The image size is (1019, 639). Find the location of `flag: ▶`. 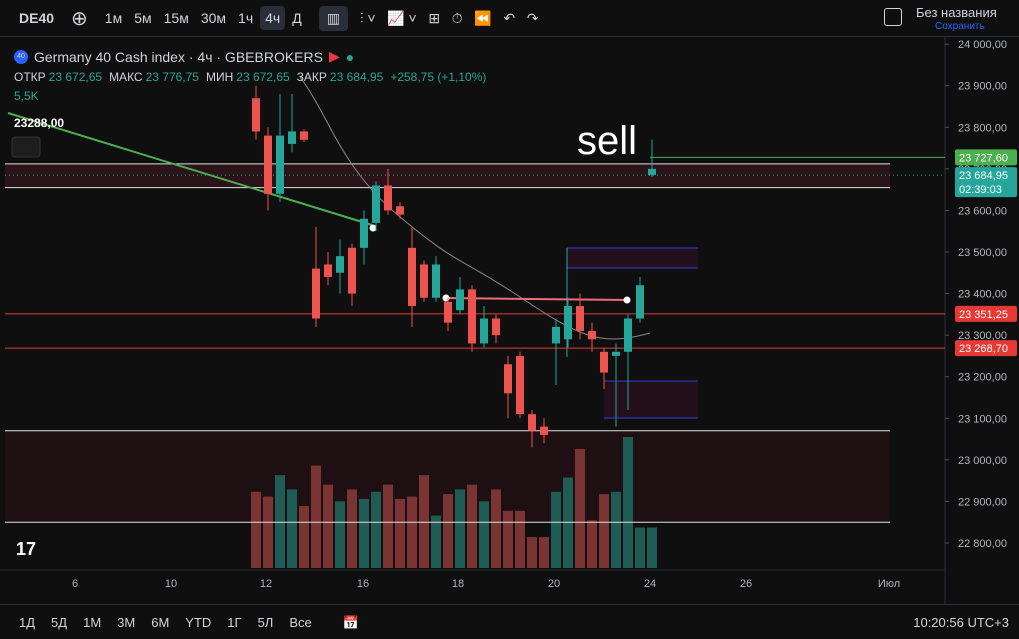

flag: ▶ is located at coordinates (334, 56).